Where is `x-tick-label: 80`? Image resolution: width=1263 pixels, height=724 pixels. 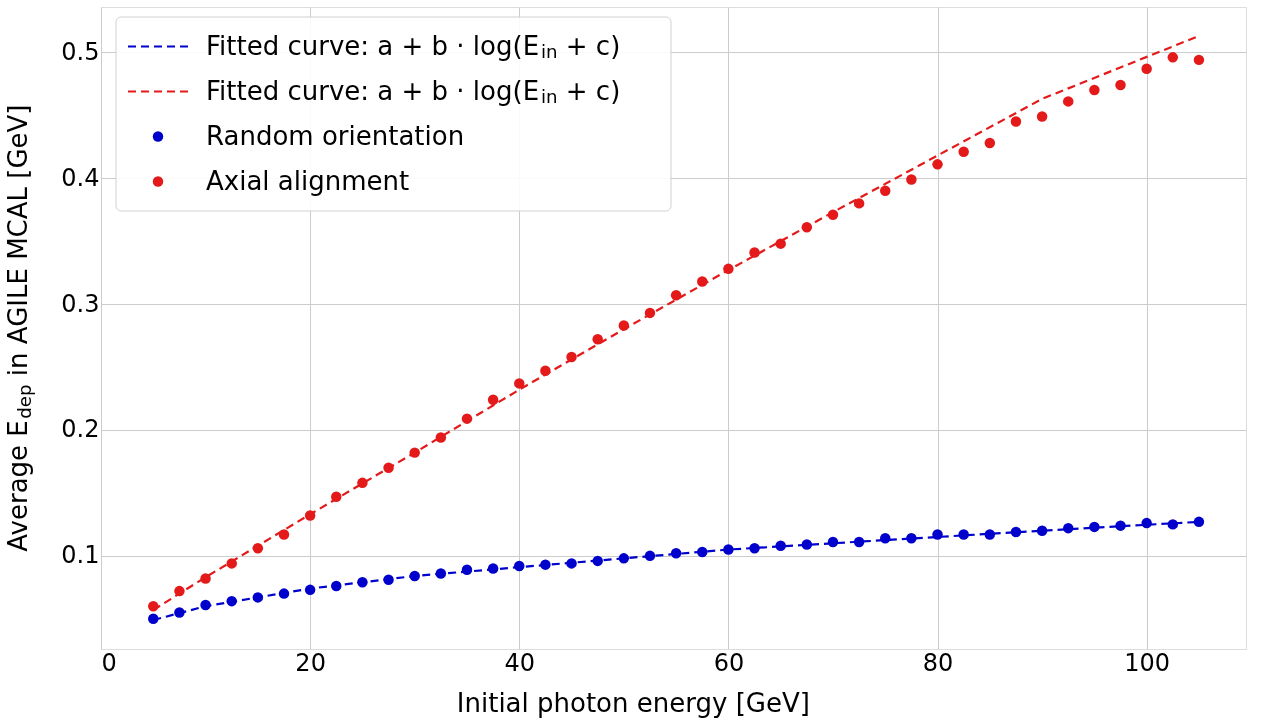
x-tick-label: 80 is located at coordinates (938, 662).